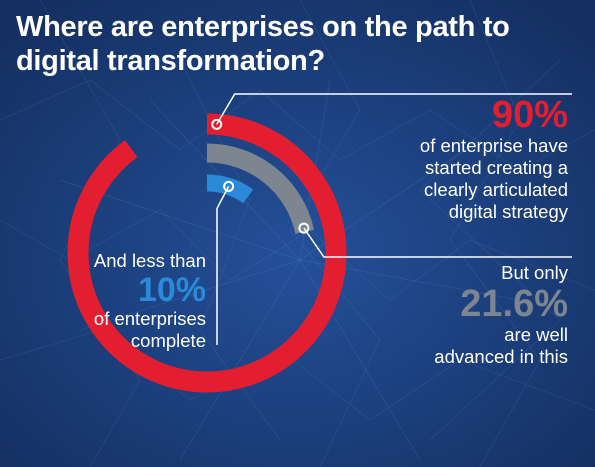  I want to click on value-90: 90%, so click(529, 115).